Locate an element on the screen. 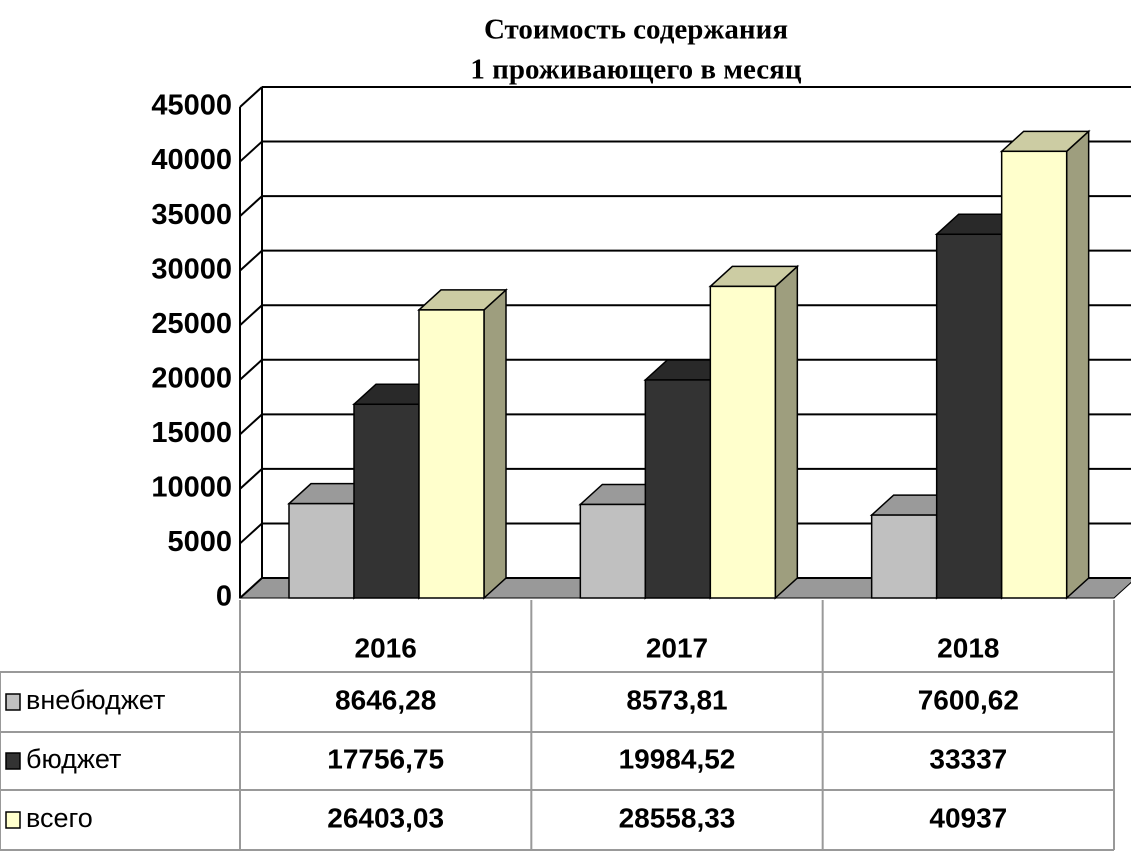  legend-label: внебюджет is located at coordinates (95, 700).